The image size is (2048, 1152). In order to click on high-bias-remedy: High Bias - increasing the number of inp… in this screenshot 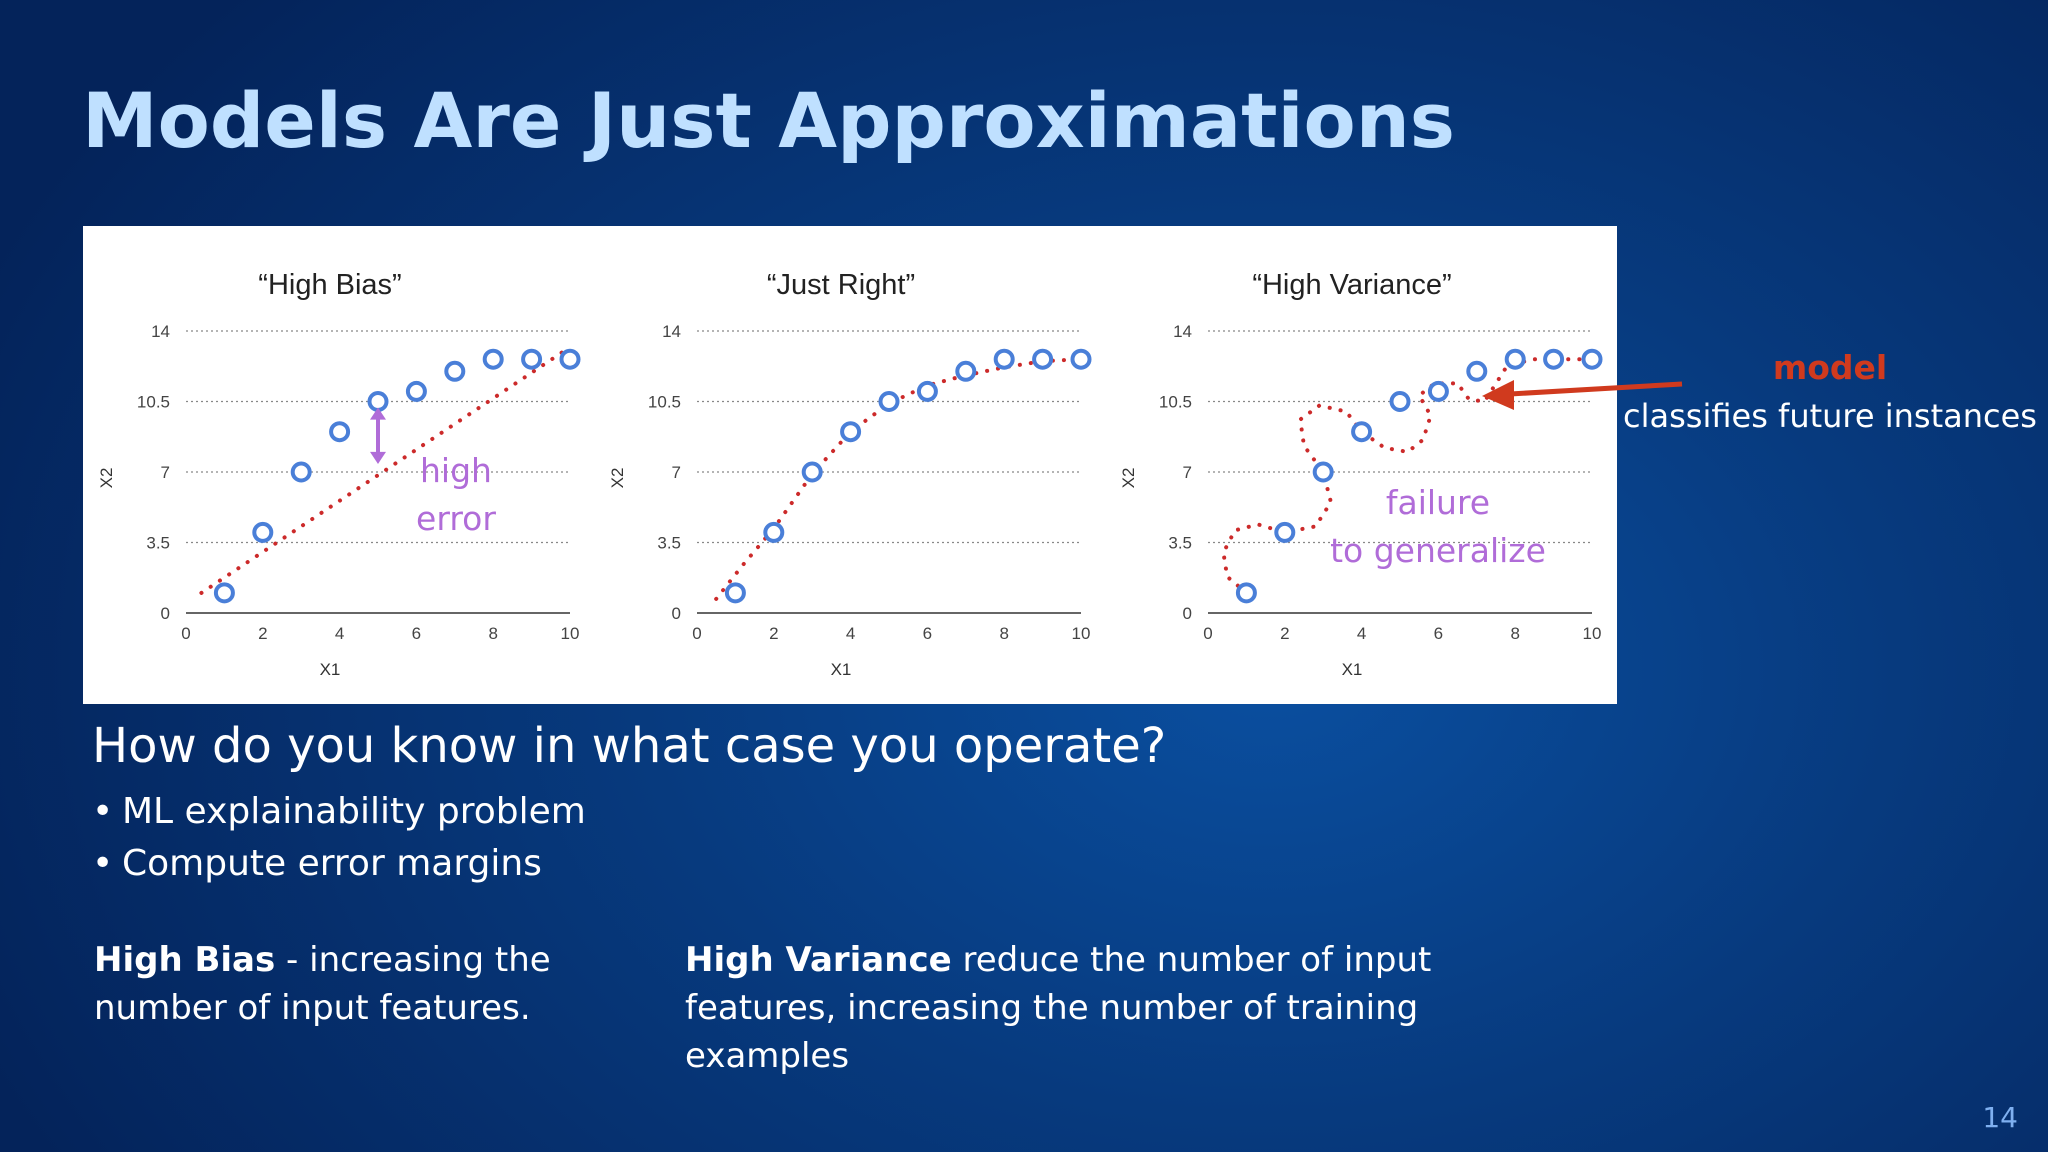, I will do `click(354, 984)`.